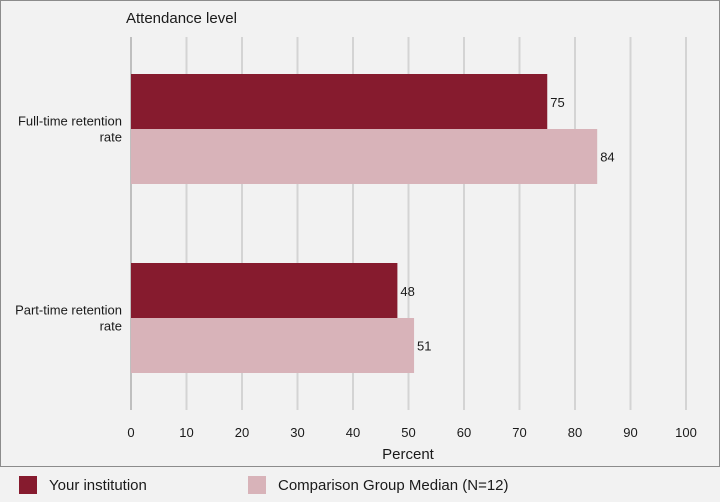  Describe the element at coordinates (130, 432) in the screenshot. I see `x-tick-label: 0` at that location.